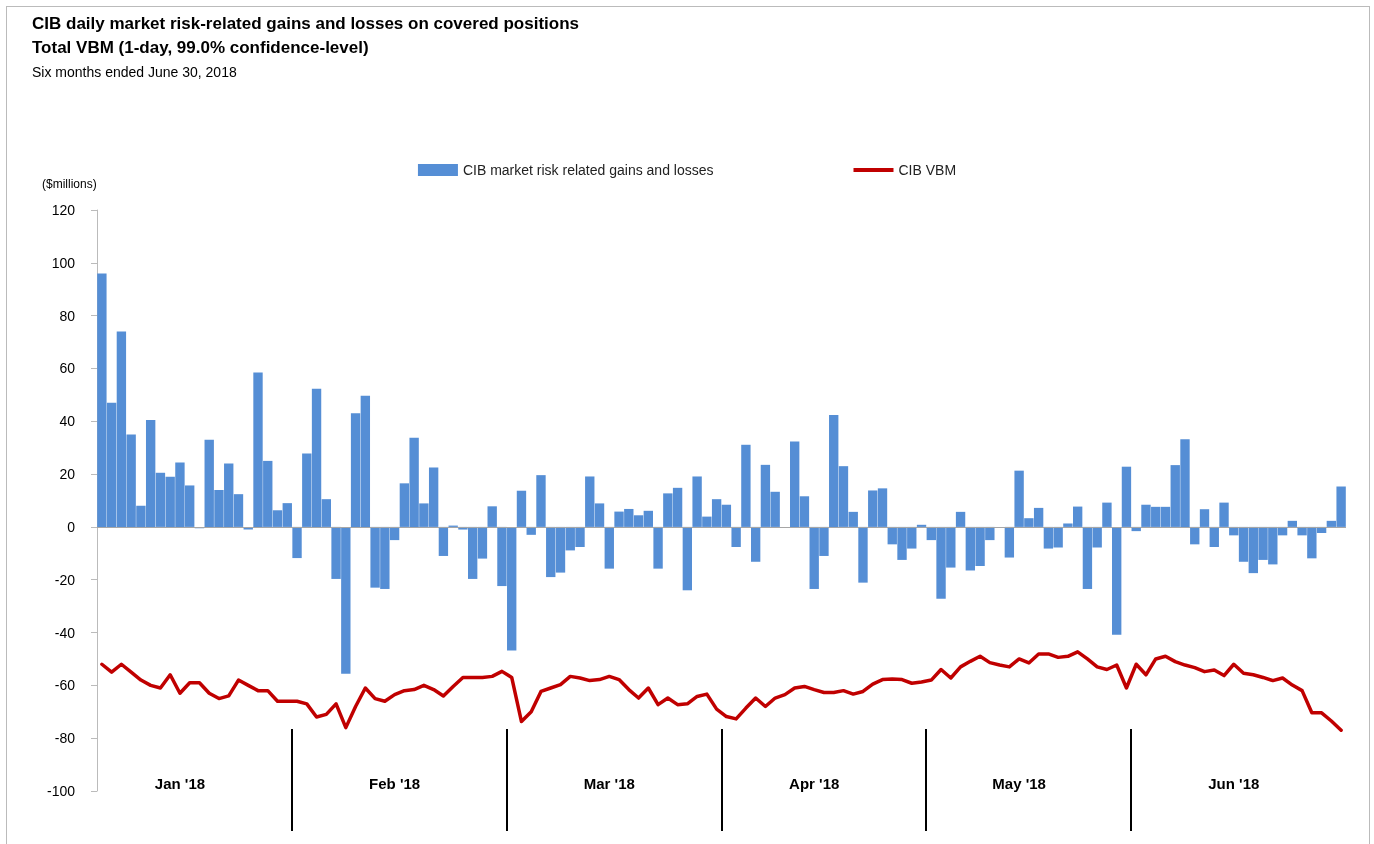 This screenshot has height=844, width=1374. I want to click on x-tick-label: May '18, so click(1019, 783).